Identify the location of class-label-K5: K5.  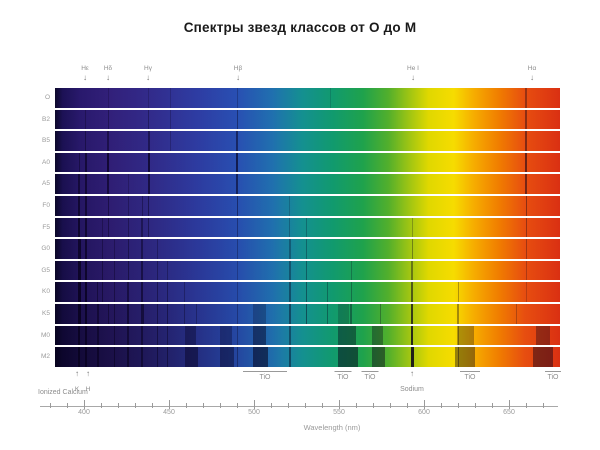
(46, 313).